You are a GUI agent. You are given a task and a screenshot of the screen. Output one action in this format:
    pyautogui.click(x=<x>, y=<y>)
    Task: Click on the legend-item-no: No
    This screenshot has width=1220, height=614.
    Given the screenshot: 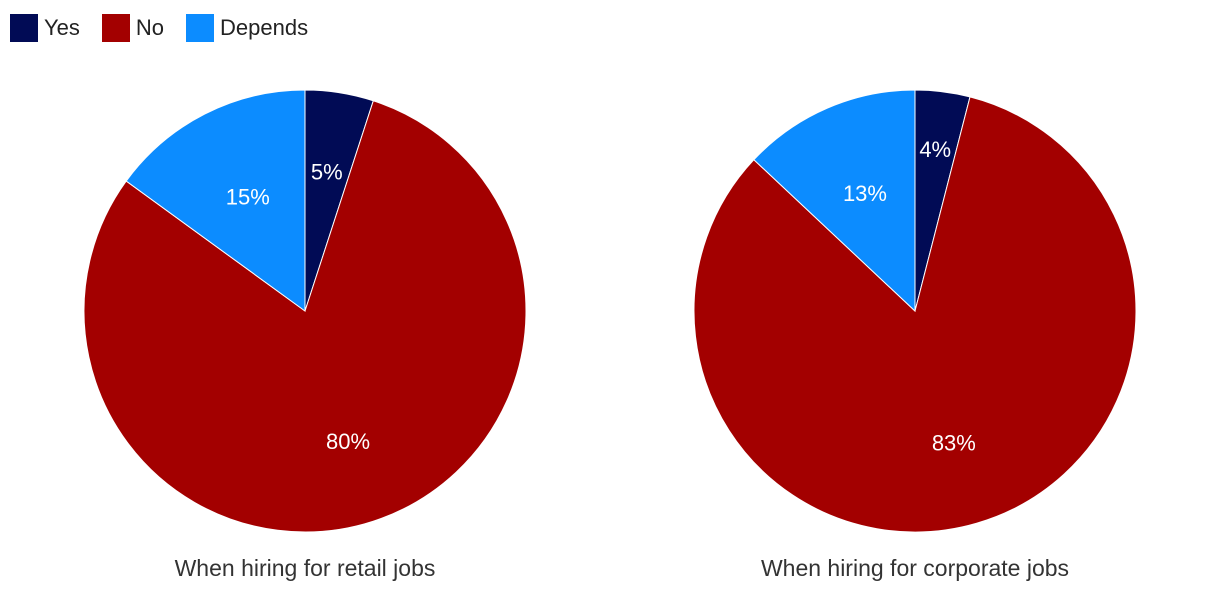 What is the action you would take?
    pyautogui.click(x=133, y=28)
    